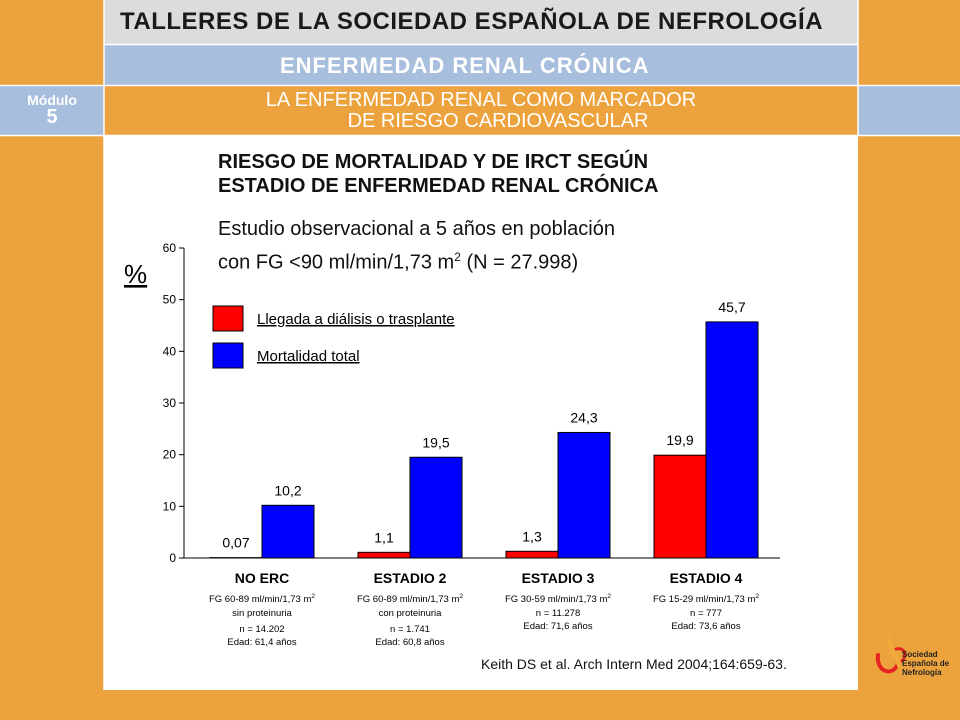  What do you see at coordinates (52, 100) in the screenshot?
I see `module-label: Módulo` at bounding box center [52, 100].